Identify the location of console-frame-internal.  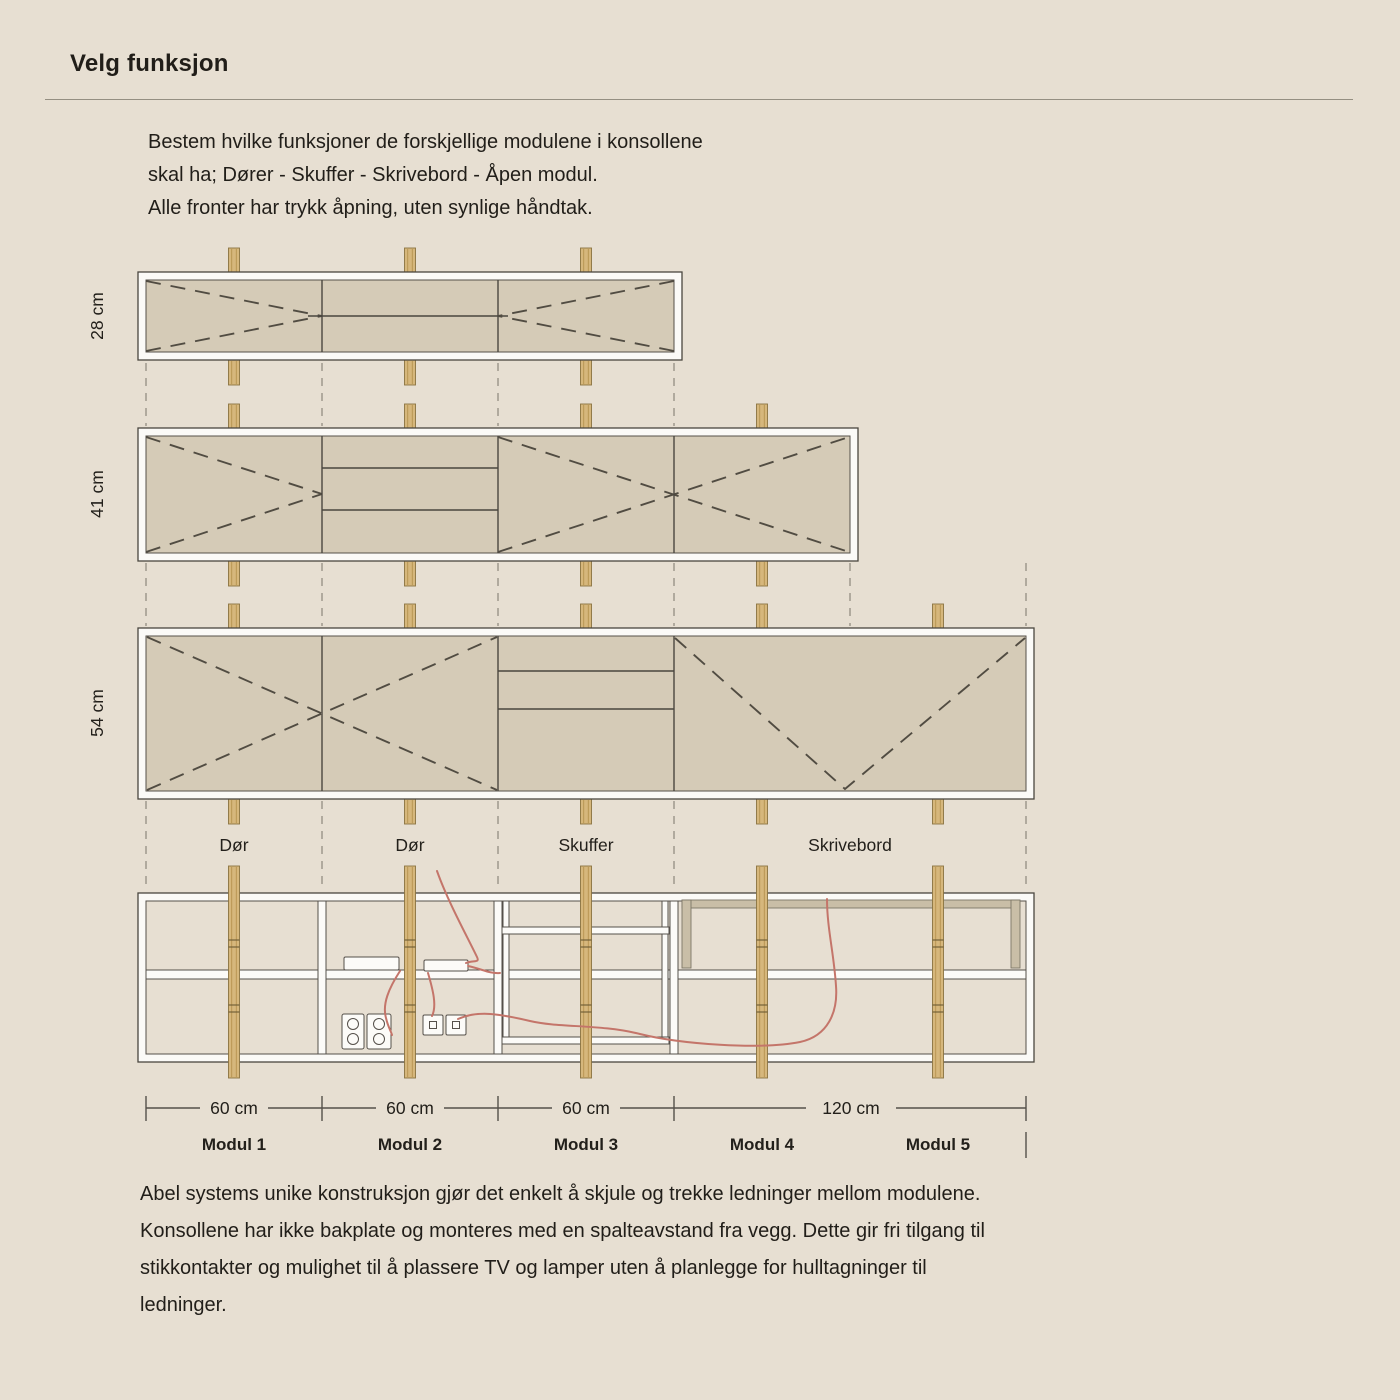
(586, 972).